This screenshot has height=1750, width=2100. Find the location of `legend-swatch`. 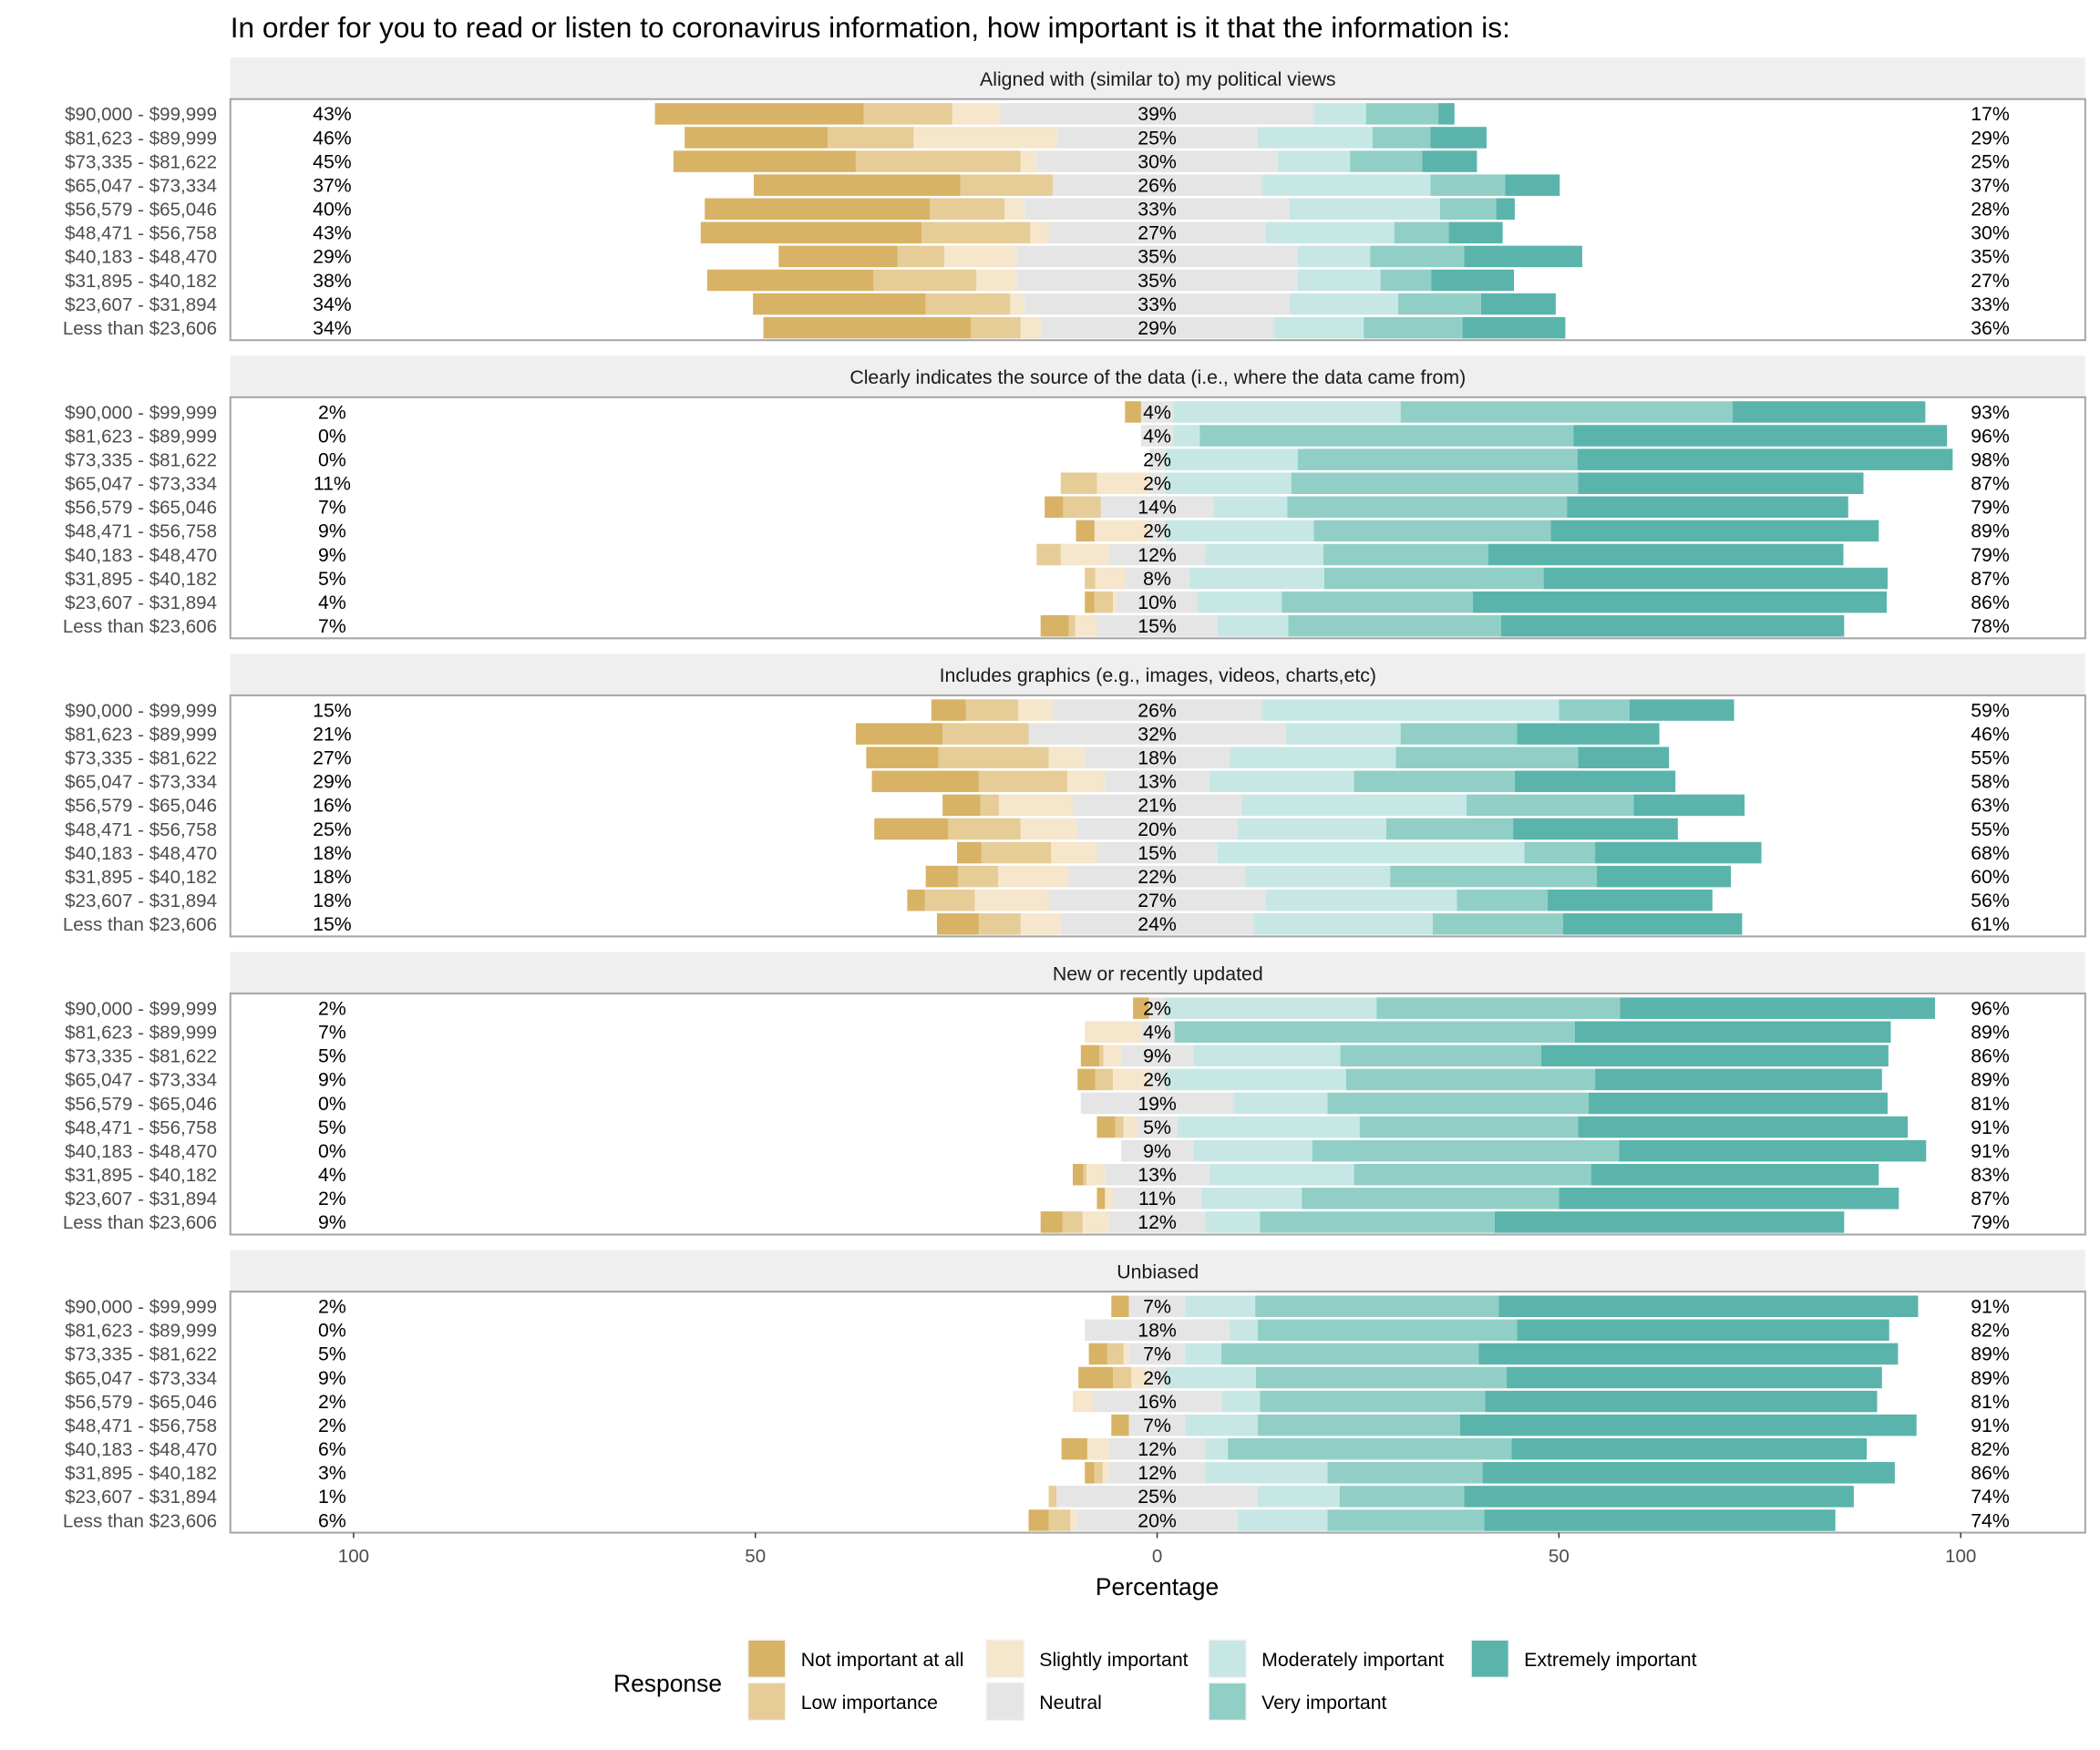

legend-swatch is located at coordinates (1228, 1659).